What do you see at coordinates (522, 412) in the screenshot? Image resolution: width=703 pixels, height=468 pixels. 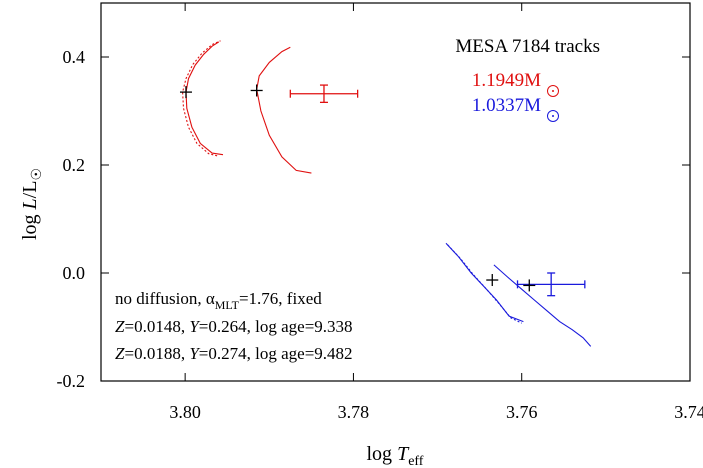 I see `x-tick-label: 3.76` at bounding box center [522, 412].